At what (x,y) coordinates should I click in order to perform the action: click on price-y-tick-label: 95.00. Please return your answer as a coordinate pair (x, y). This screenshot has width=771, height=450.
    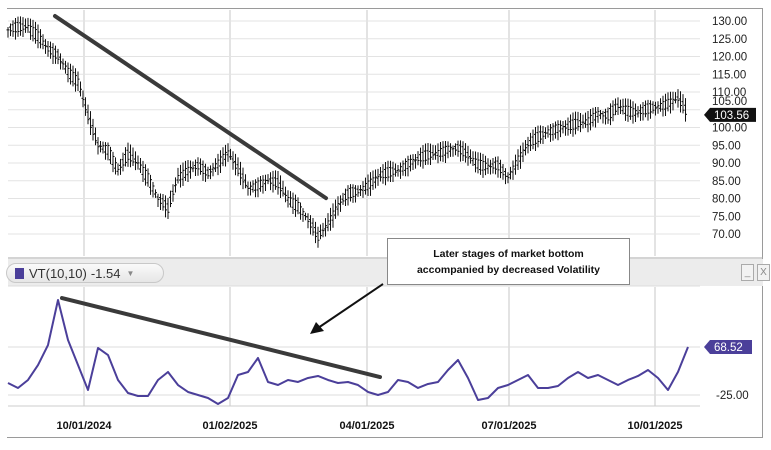
    Looking at the image, I should click on (726, 146).